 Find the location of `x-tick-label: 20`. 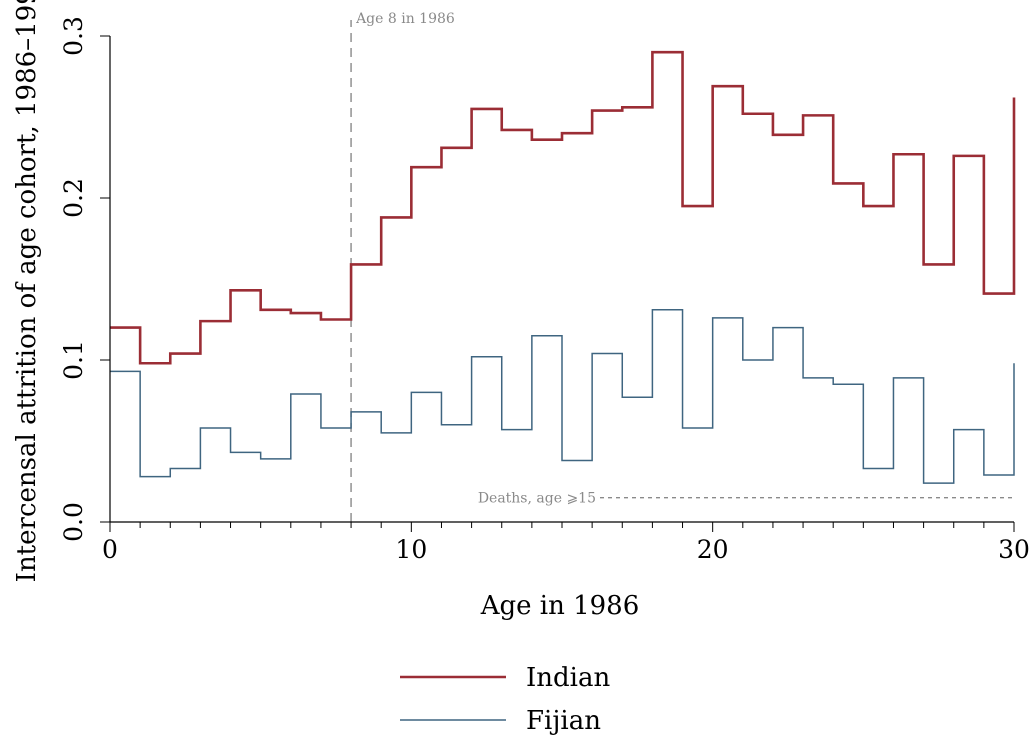

x-tick-label: 20 is located at coordinates (713, 549).